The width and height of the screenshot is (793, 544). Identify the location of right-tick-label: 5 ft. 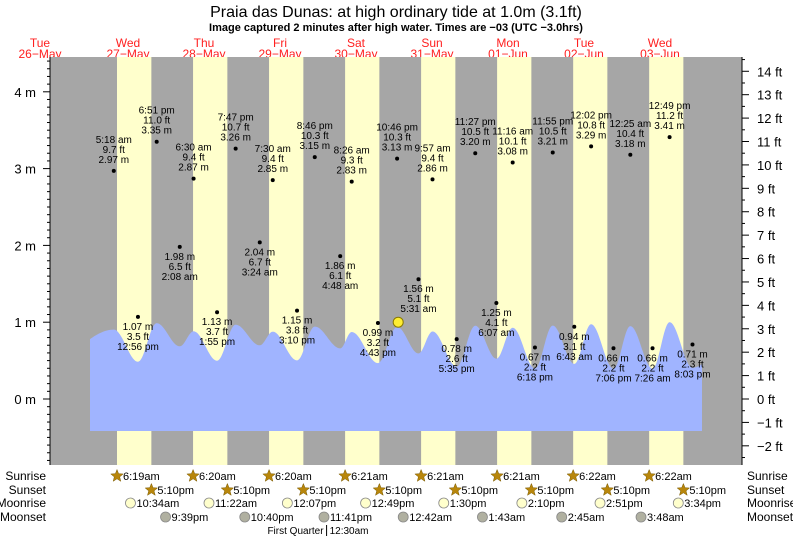
(766, 282).